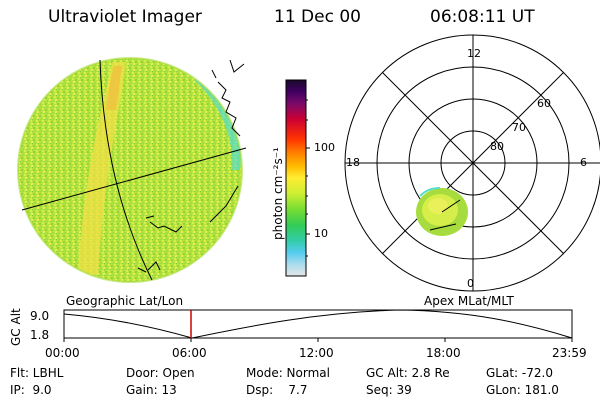  I want to click on filter-field: Flt: LBHL, so click(37, 373).